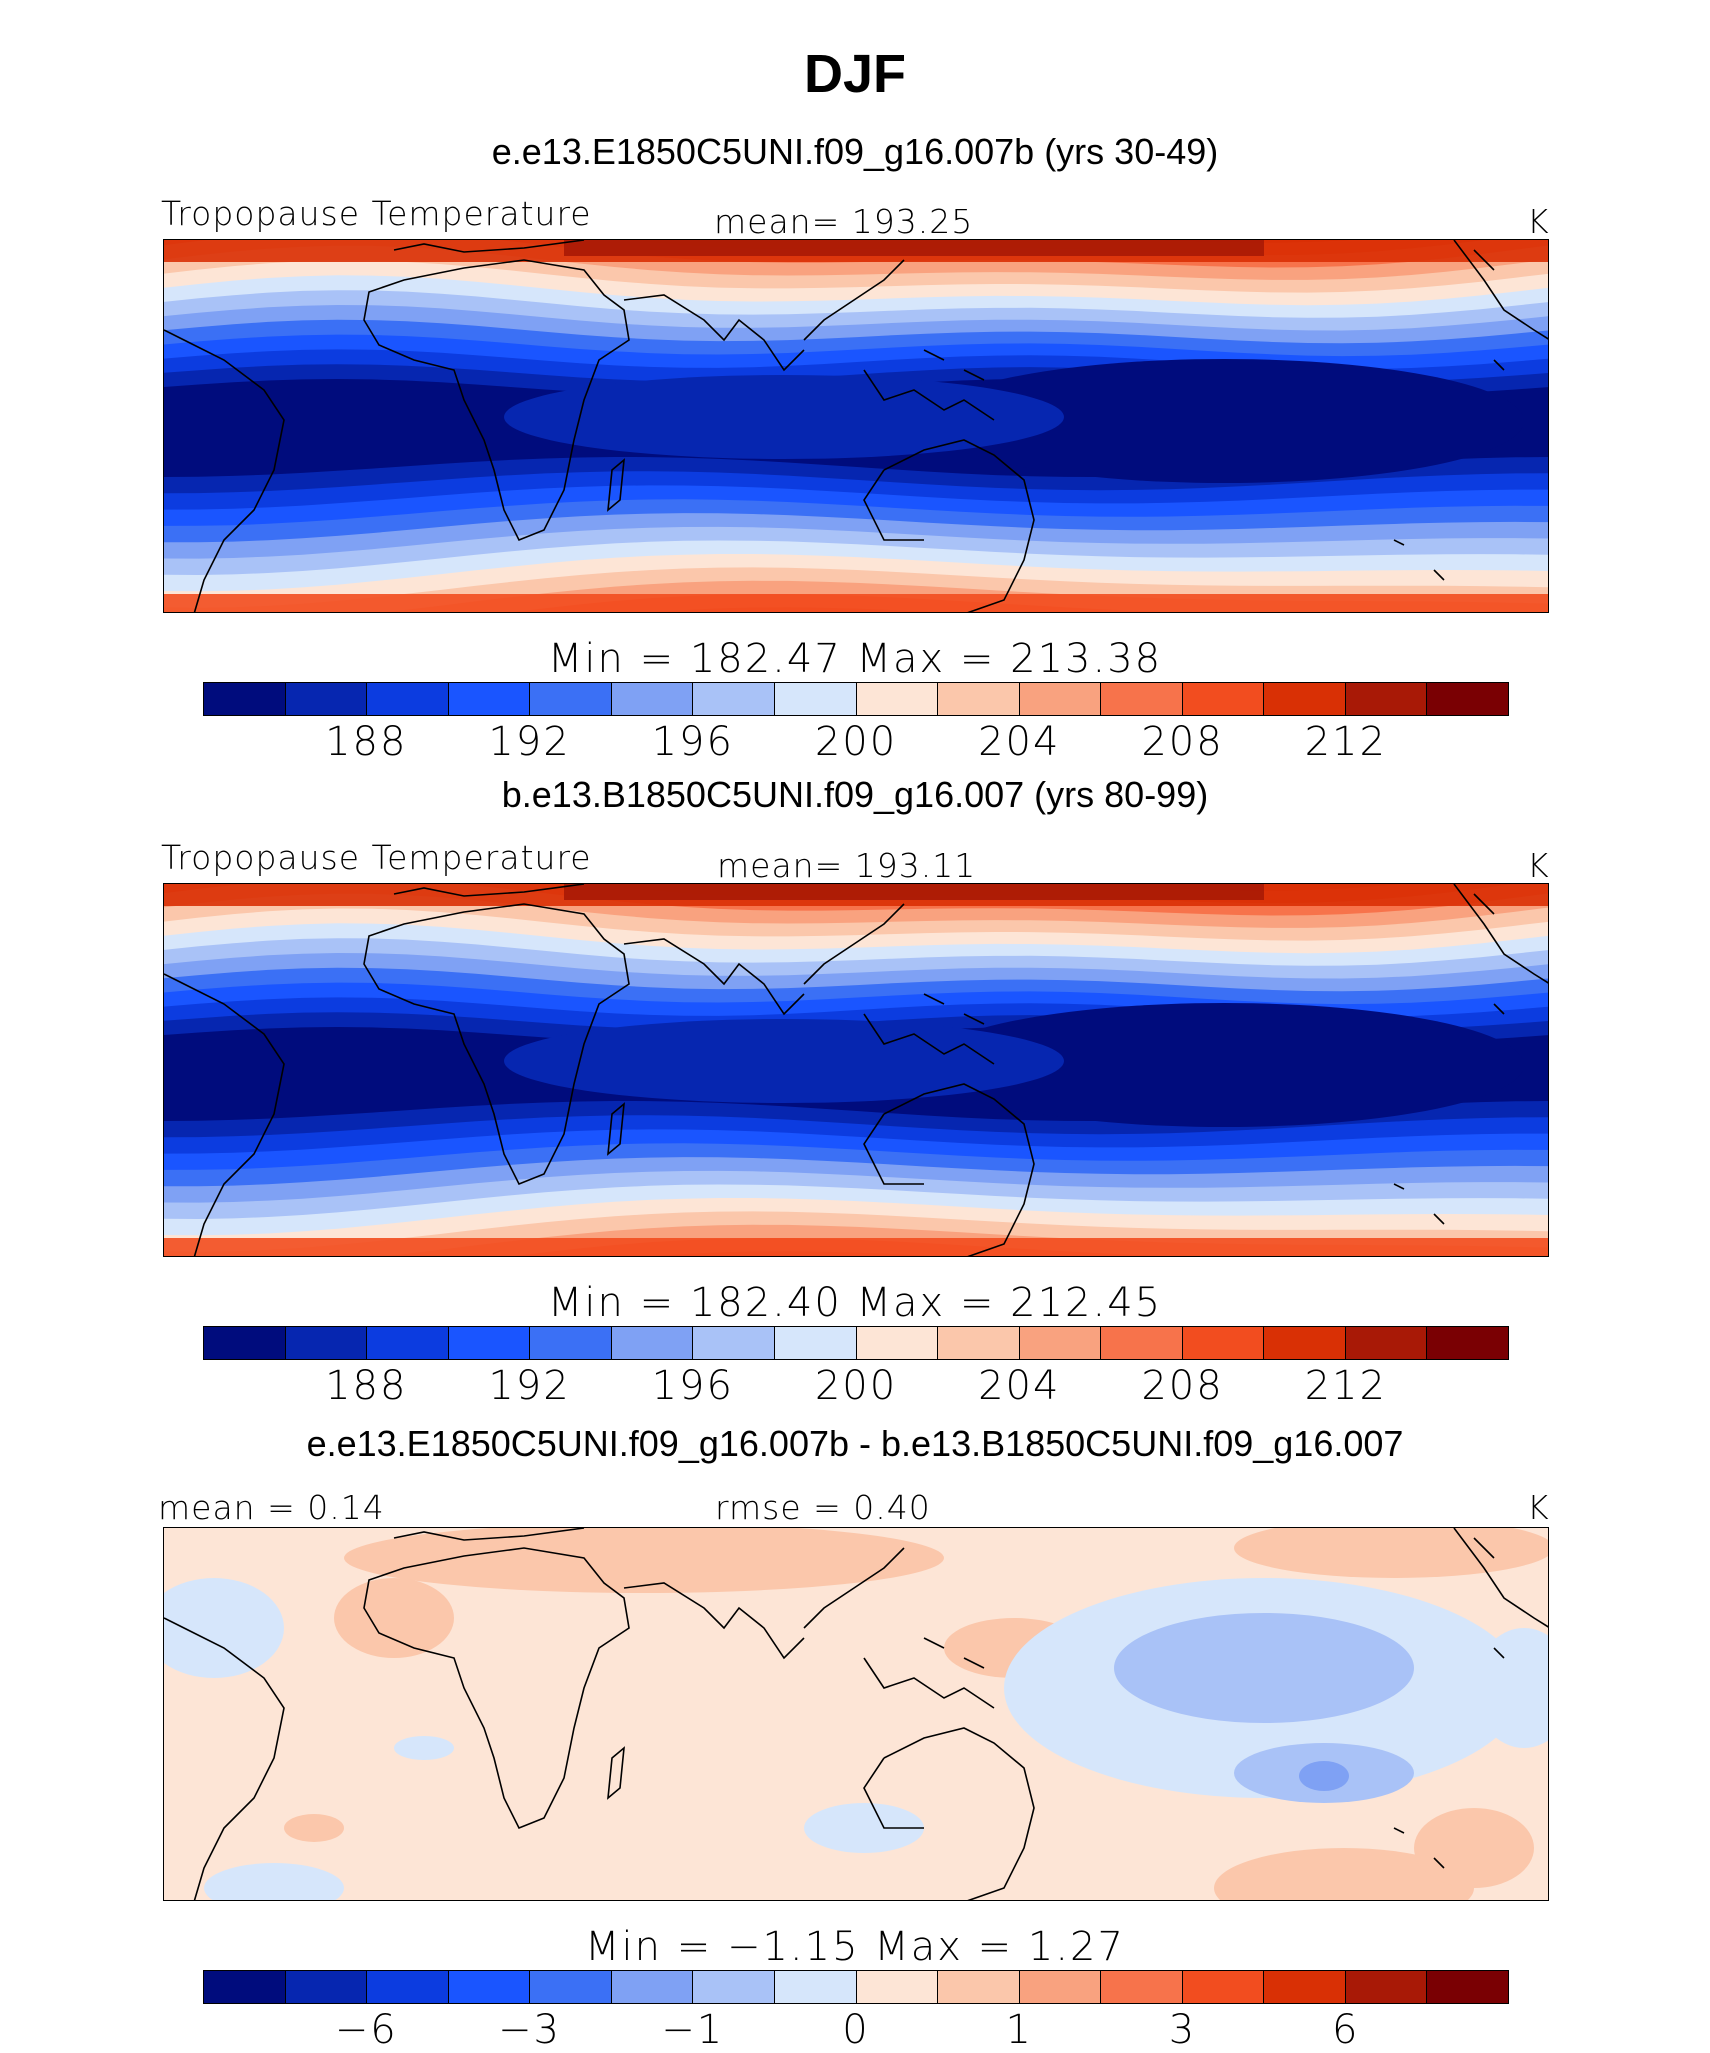 Image resolution: width=1710 pixels, height=2053 pixels. Describe the element at coordinates (1538, 865) in the screenshot. I see `panel-2-units-label: K` at that location.